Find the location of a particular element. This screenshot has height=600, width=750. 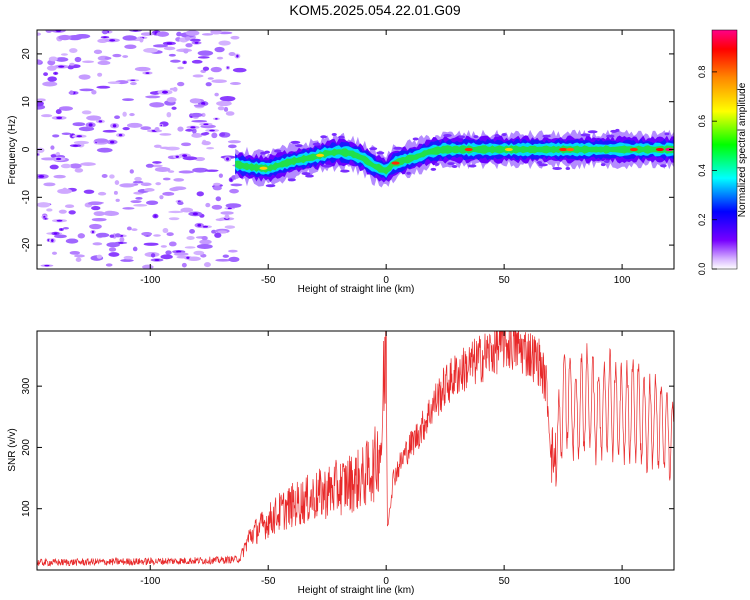

spectrogram-y-tick-label: 20 is located at coordinates (26, 54).